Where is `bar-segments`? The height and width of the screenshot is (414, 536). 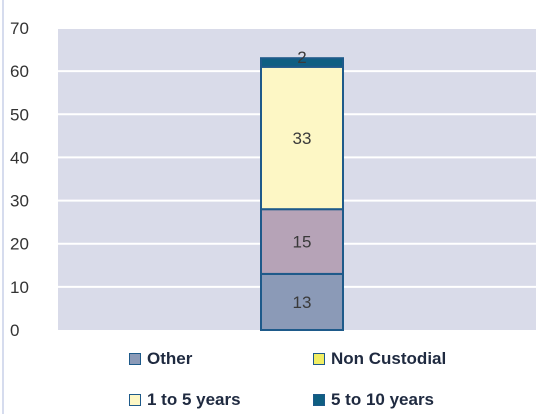 bar-segments is located at coordinates (302, 194).